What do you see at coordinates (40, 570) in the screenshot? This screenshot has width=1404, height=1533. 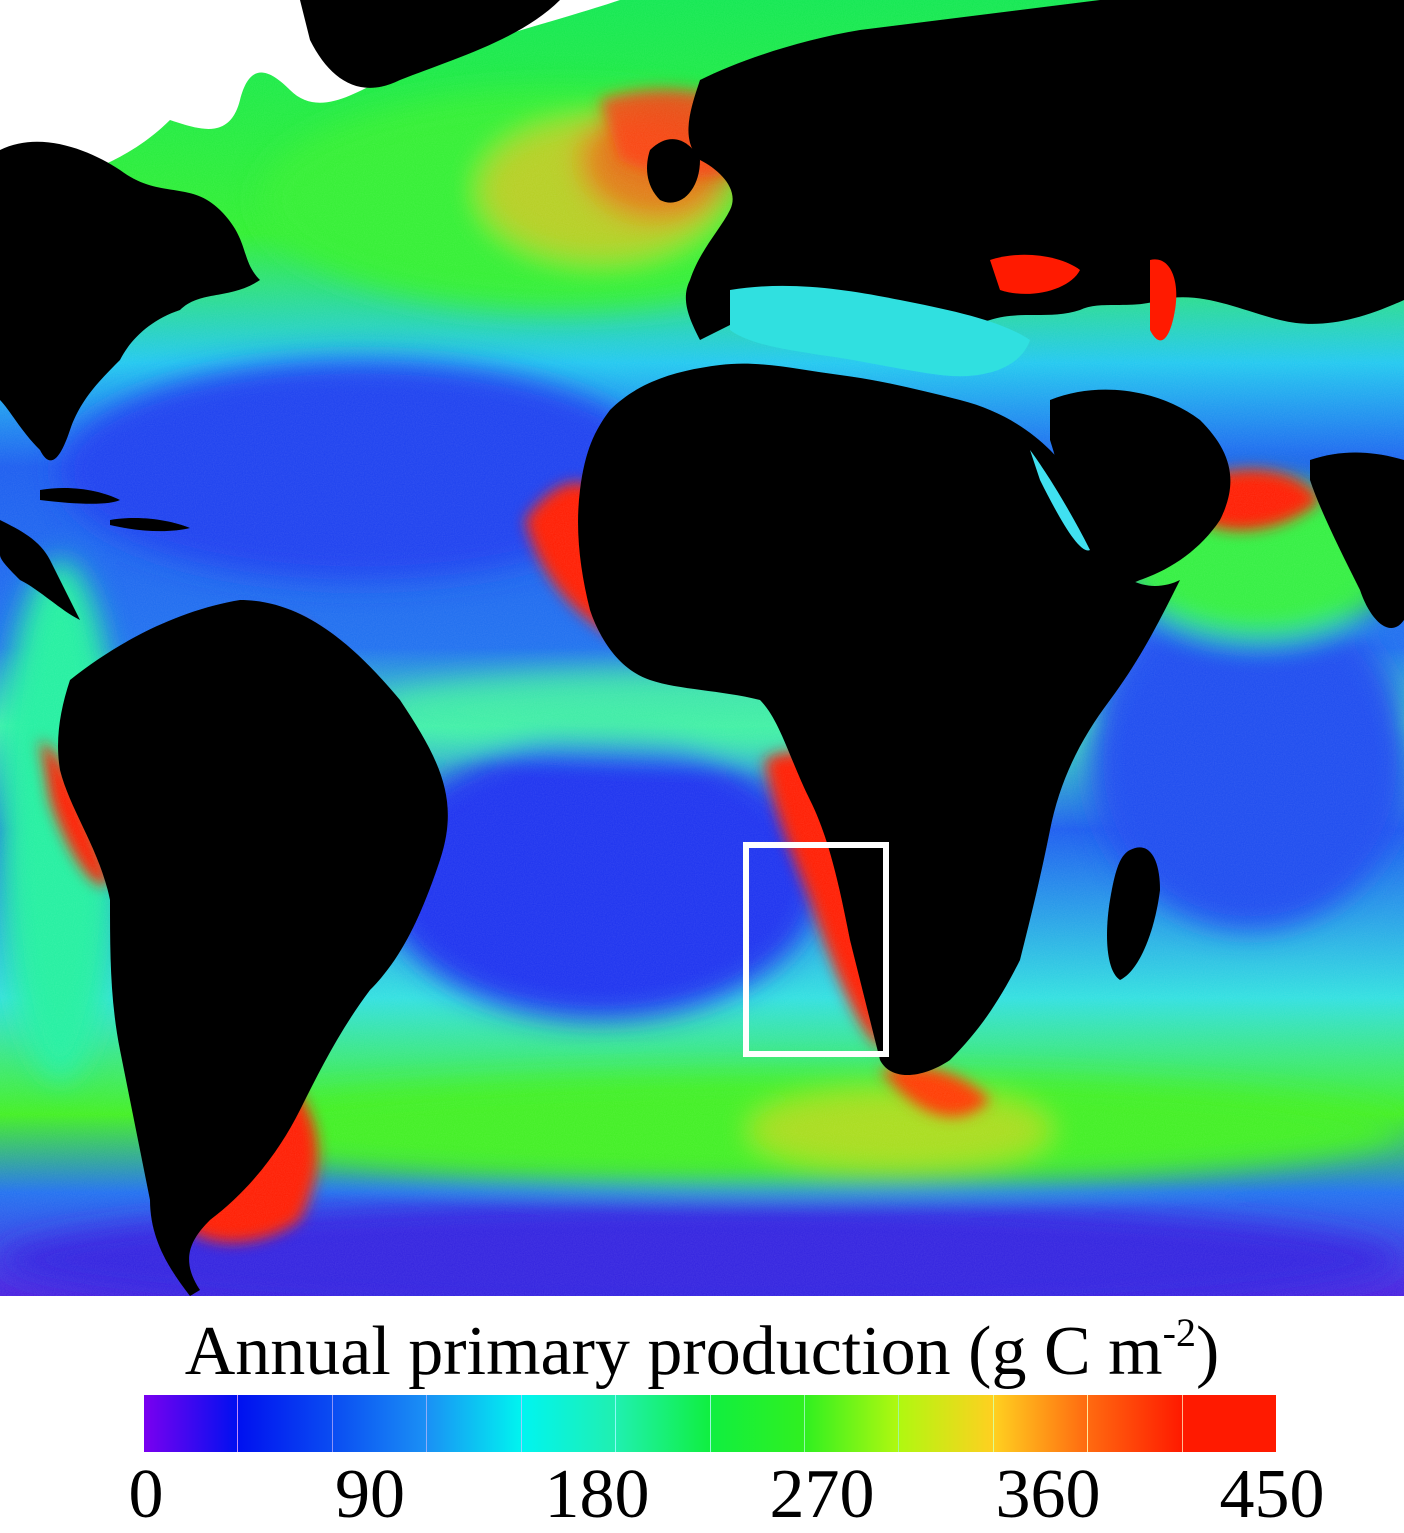 I see `central-america` at bounding box center [40, 570].